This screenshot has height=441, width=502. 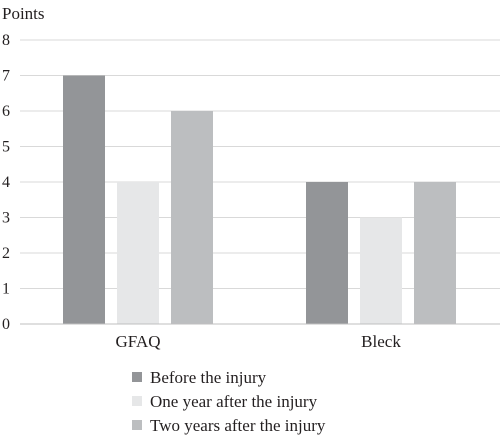 What do you see at coordinates (23, 13) in the screenshot?
I see `y-axis-title: Points` at bounding box center [23, 13].